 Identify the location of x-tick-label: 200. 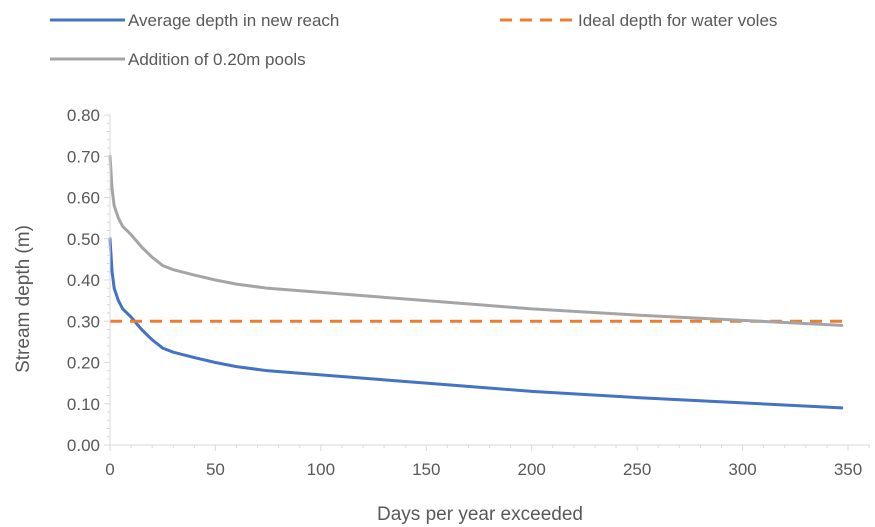
(532, 469).